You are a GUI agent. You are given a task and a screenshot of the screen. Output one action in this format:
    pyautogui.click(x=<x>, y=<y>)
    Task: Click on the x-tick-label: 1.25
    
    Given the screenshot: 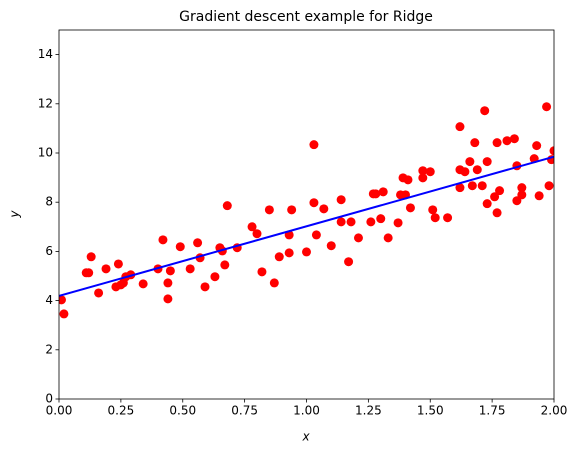 What is the action you would take?
    pyautogui.click(x=368, y=411)
    